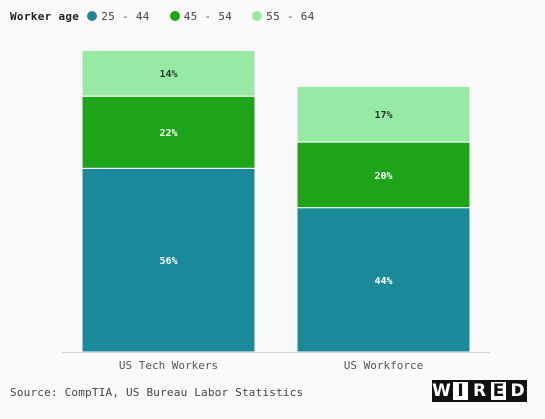 The height and width of the screenshot is (419, 545). What do you see at coordinates (498, 391) in the screenshot?
I see `logo-letter: E` at bounding box center [498, 391].